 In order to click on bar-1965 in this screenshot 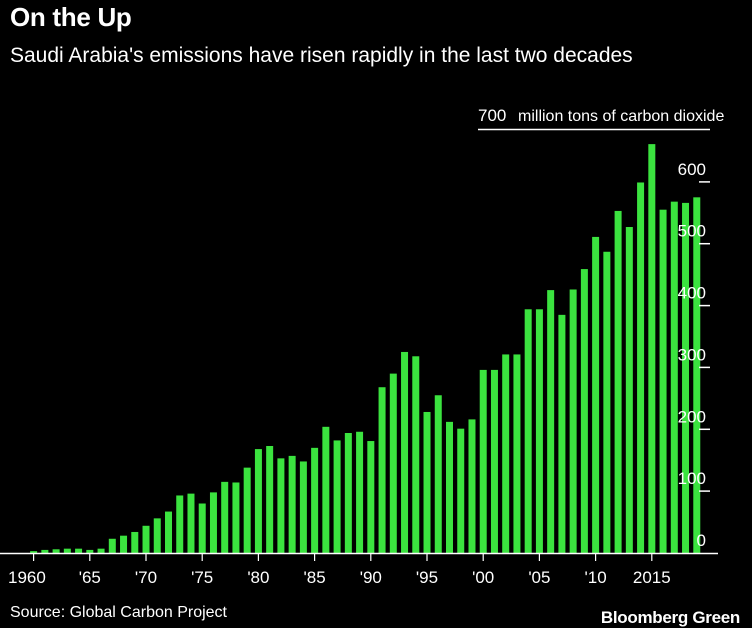, I will do `click(90, 551)`.